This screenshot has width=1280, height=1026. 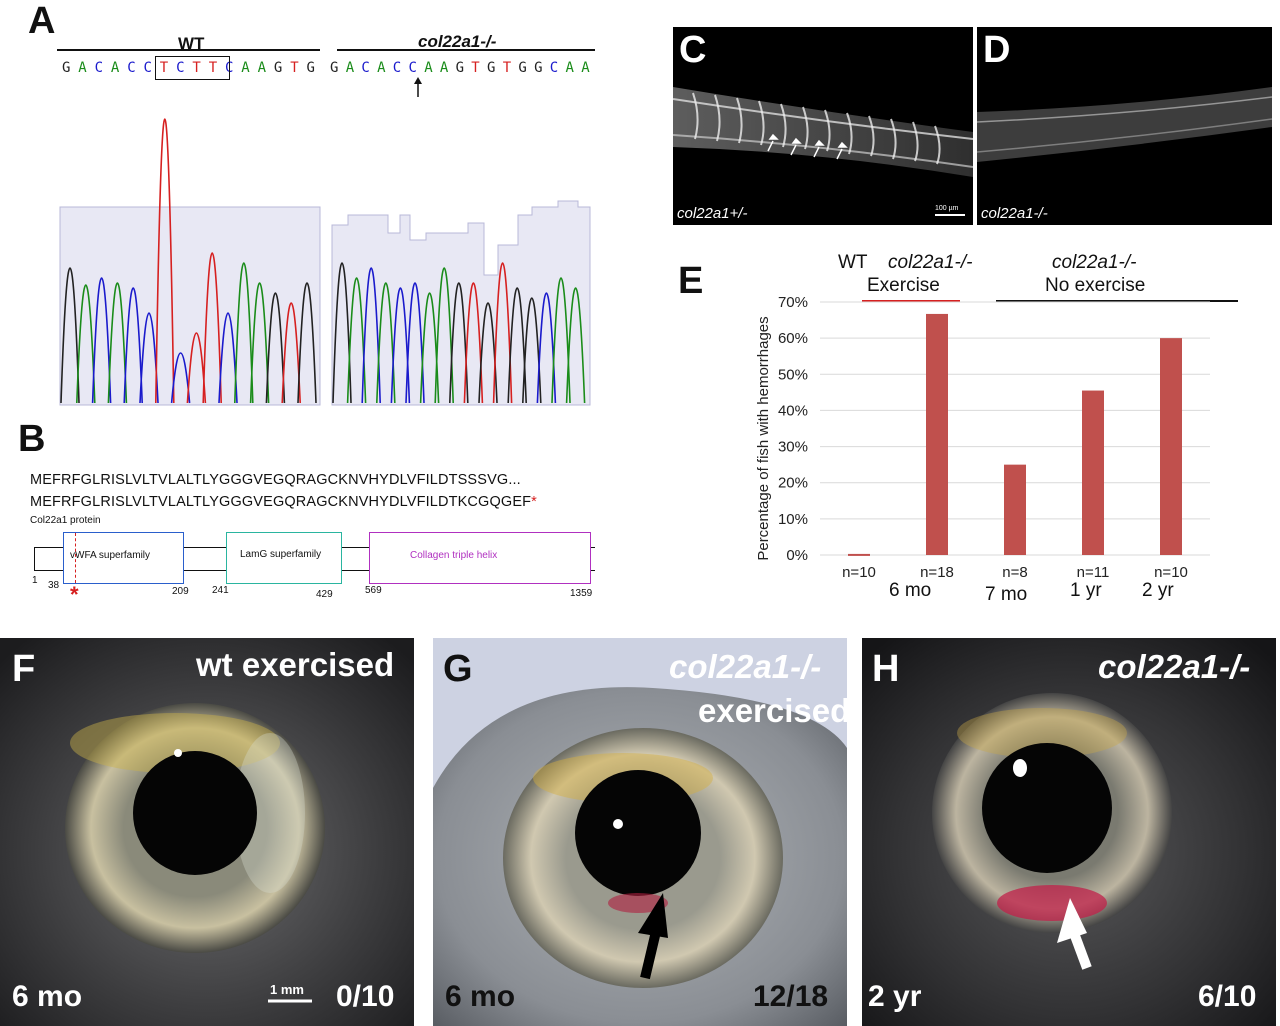 What do you see at coordinates (1094, 262) in the screenshot?
I see `header-mut-noexercise: col22a1-/-` at bounding box center [1094, 262].